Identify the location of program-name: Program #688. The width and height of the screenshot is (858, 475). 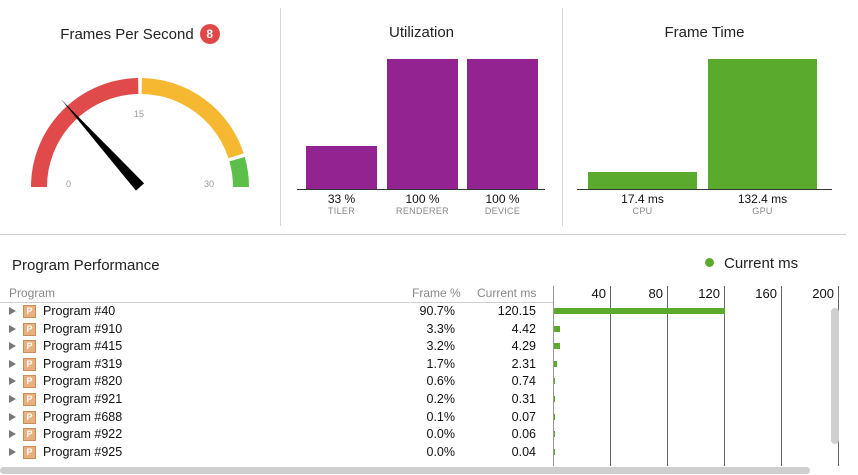
(83, 416).